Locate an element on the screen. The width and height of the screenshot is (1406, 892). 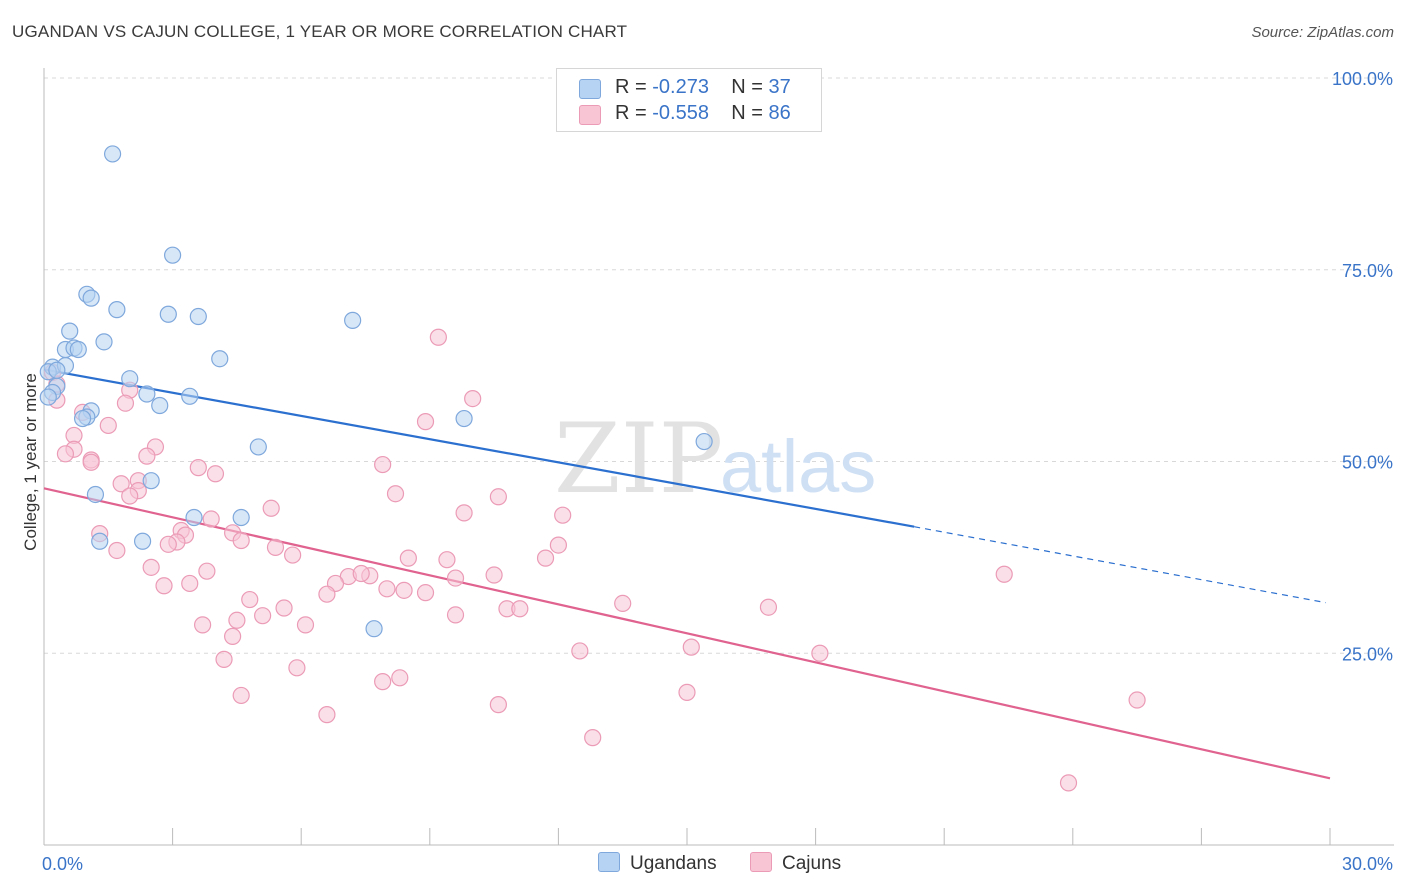
legend-r-label: R = is located at coordinates (631, 87).